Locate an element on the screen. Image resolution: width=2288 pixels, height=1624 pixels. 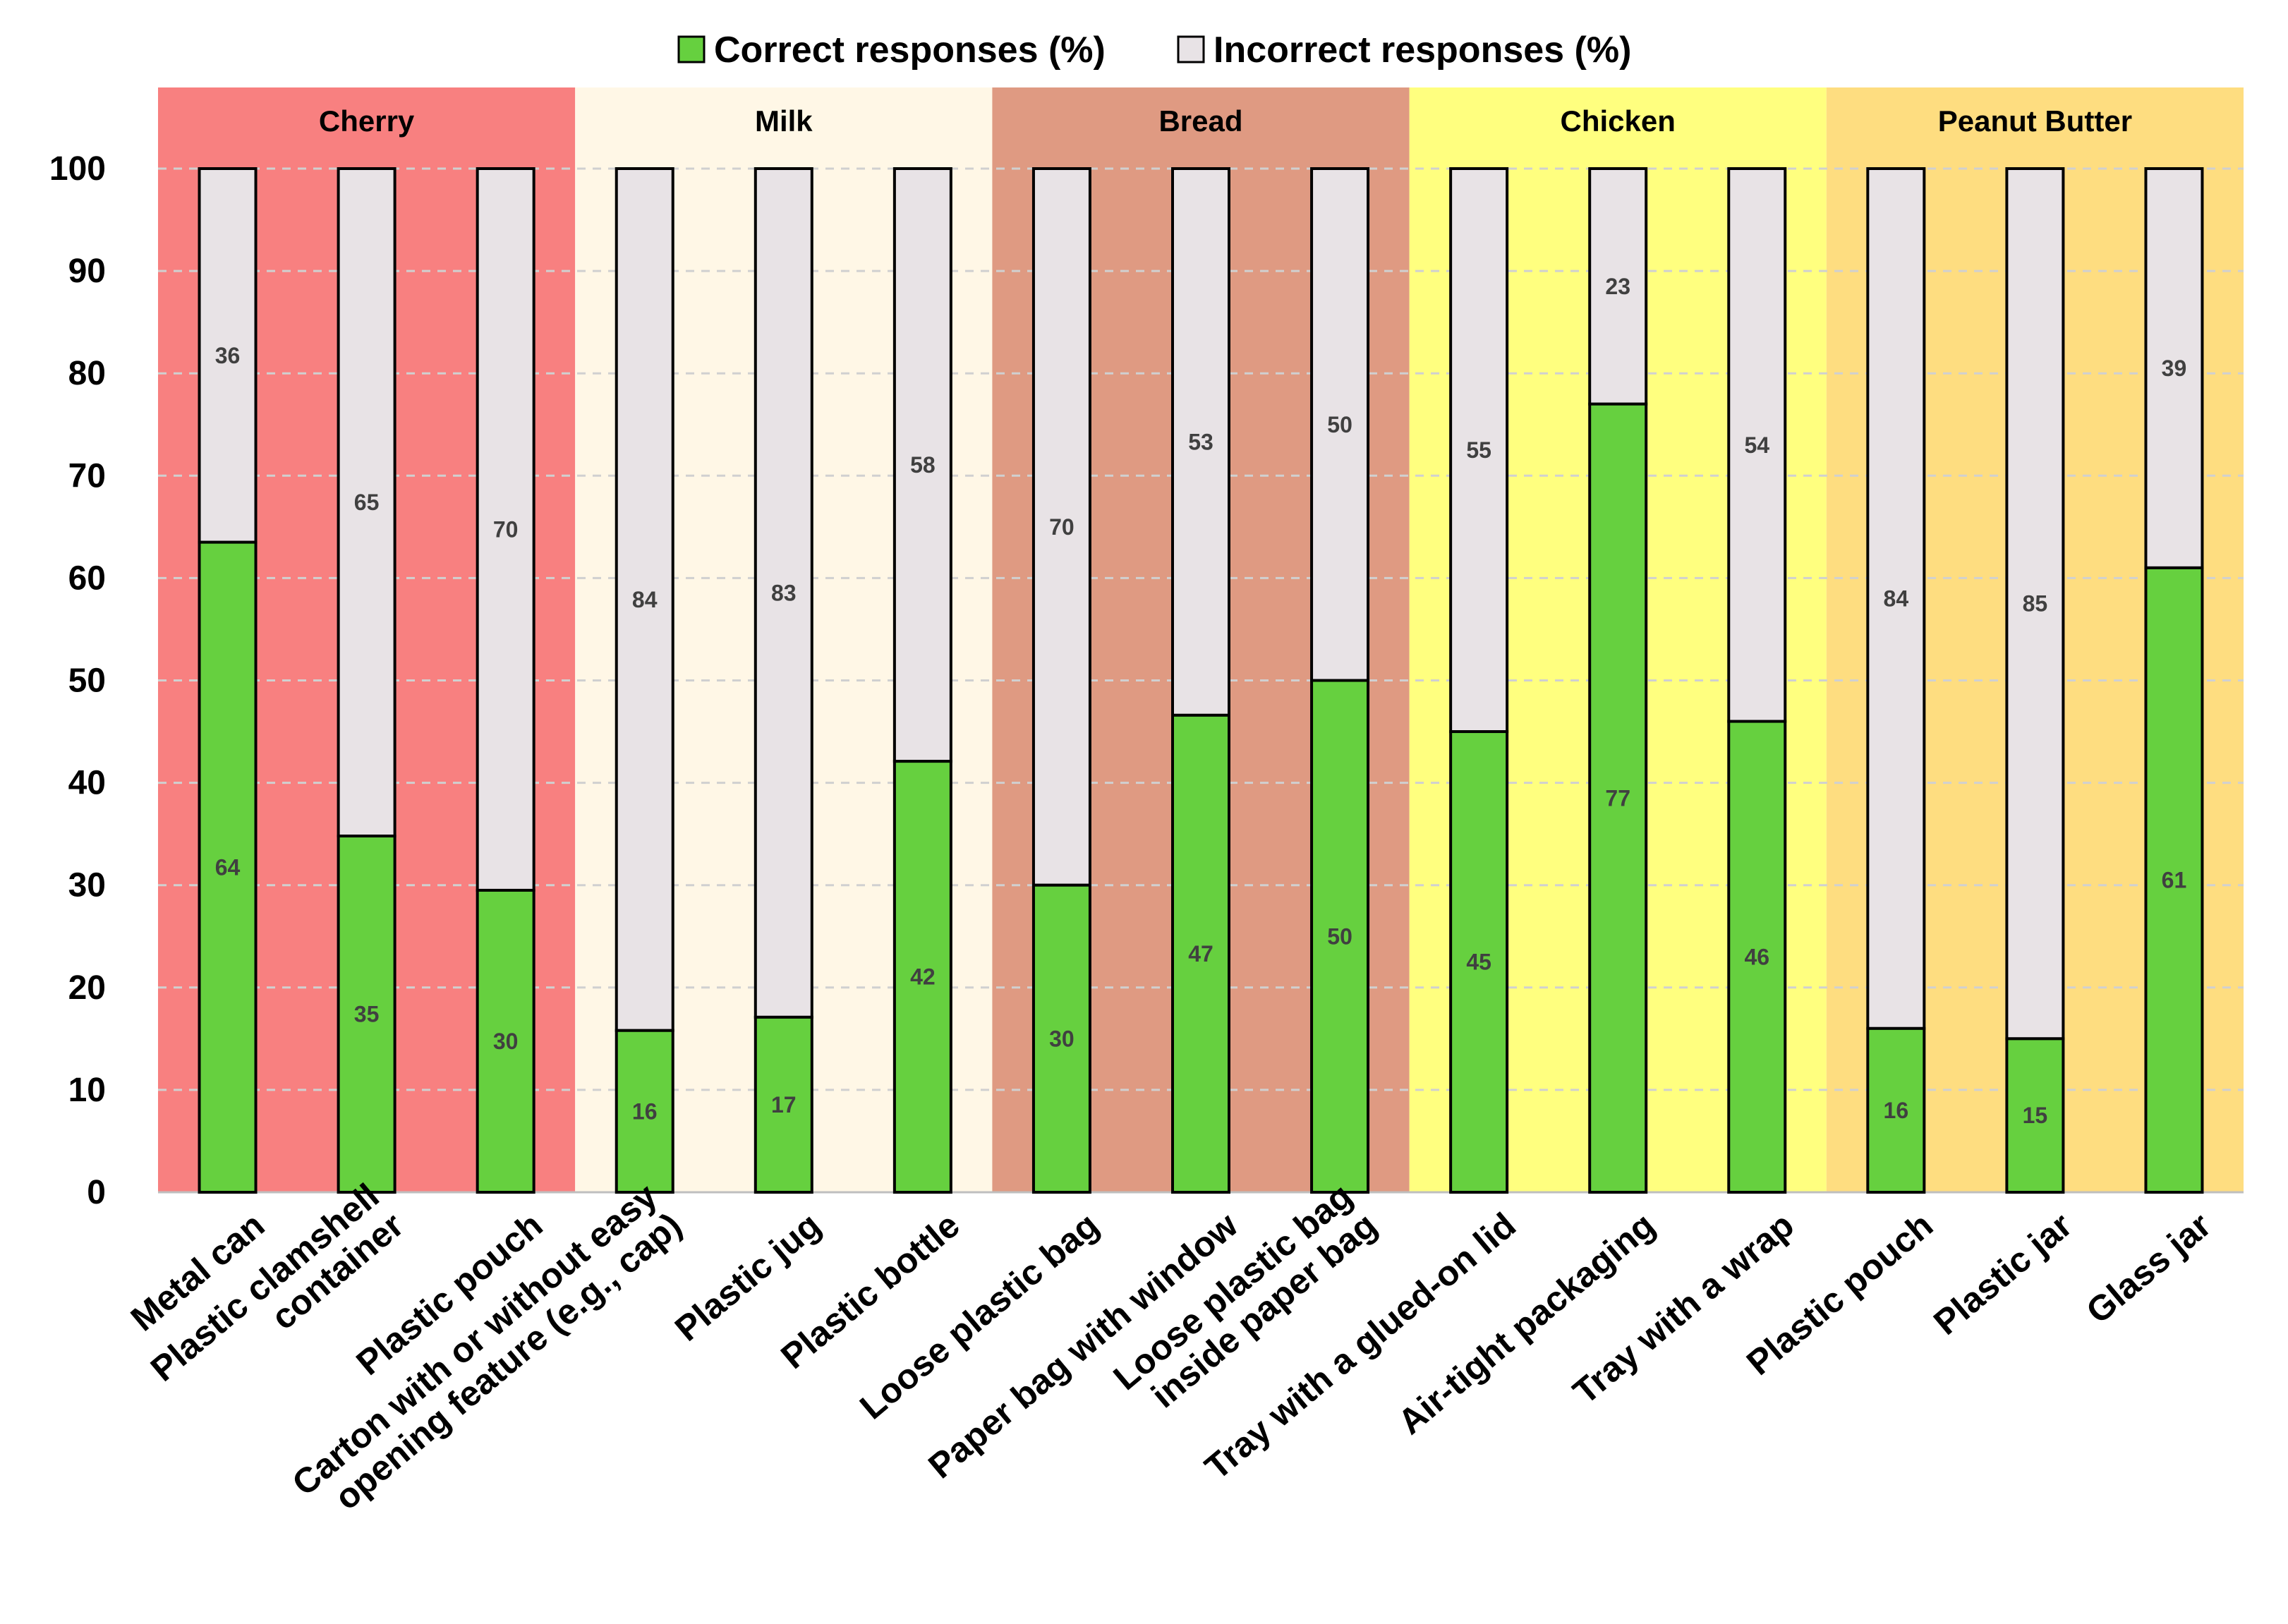
x-tick-label: Plastic jar is located at coordinates (2002, 1274).